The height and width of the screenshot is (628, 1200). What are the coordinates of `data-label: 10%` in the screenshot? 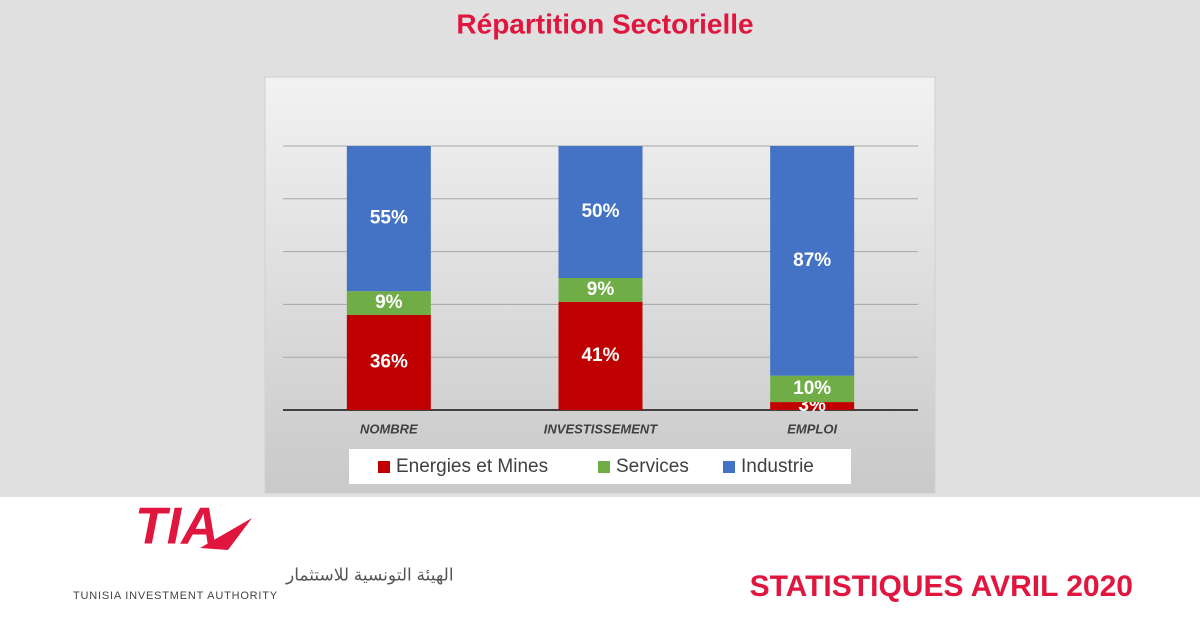 It's located at (812, 388).